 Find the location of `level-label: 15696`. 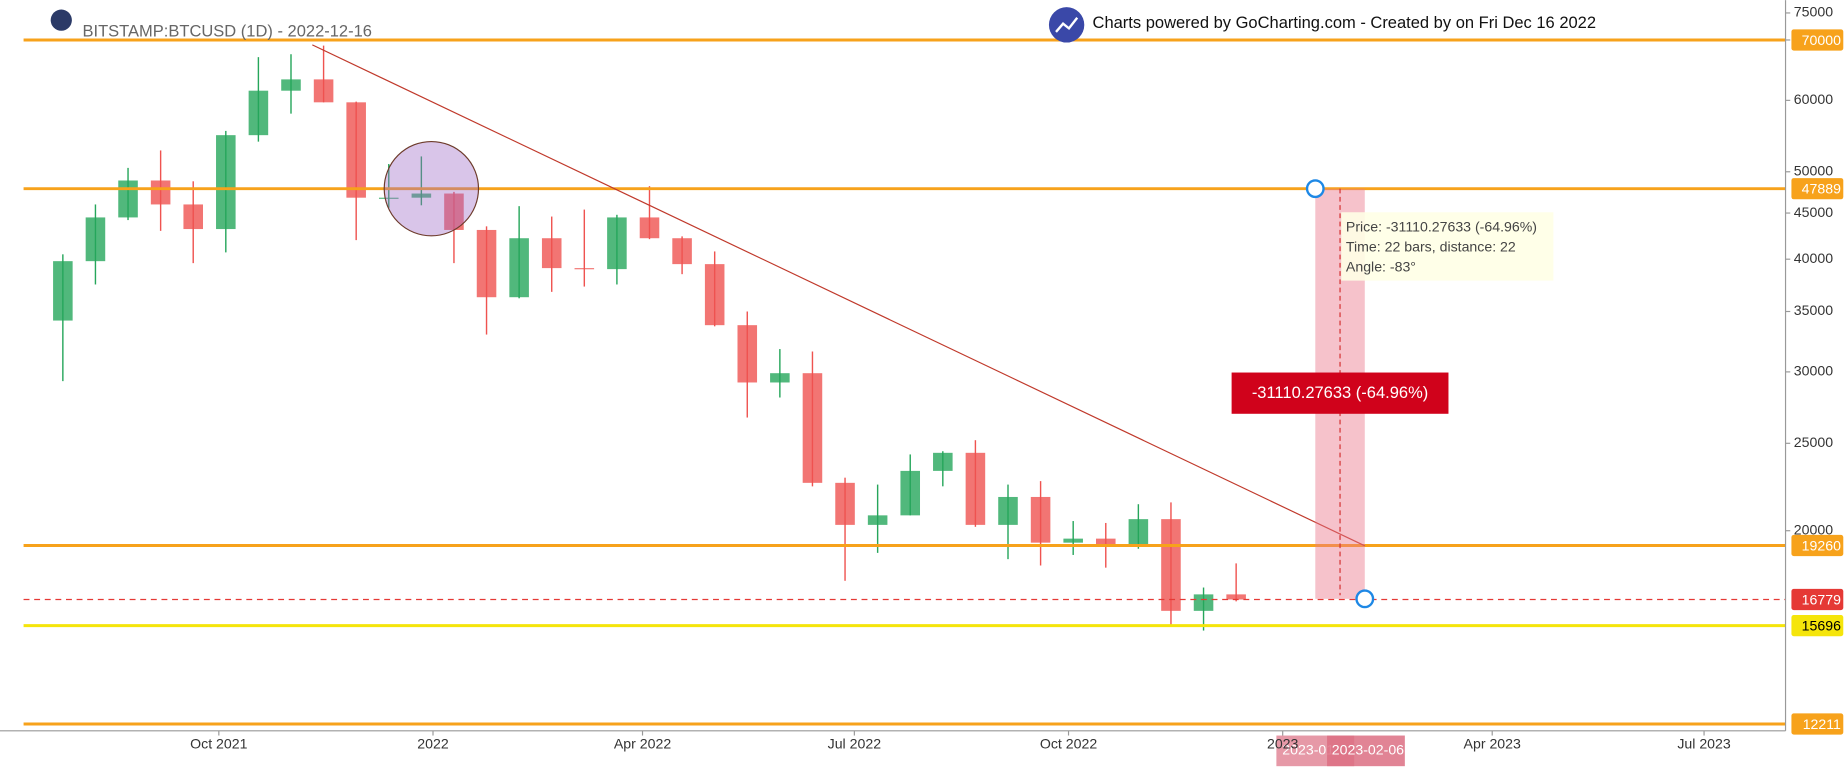

level-label: 15696 is located at coordinates (1821, 626).